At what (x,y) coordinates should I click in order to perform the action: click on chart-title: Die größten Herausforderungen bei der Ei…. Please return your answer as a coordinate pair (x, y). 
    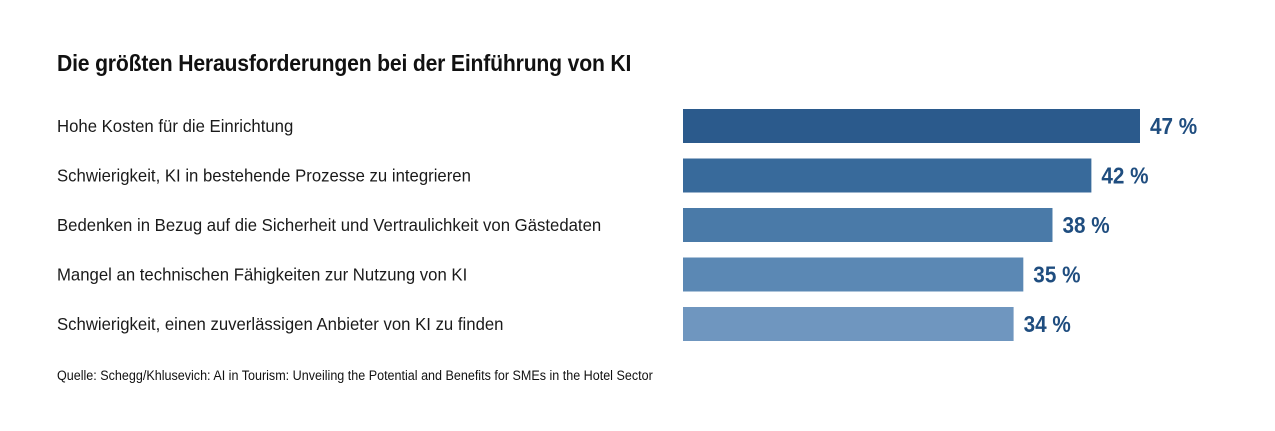
    Looking at the image, I should click on (344, 63).